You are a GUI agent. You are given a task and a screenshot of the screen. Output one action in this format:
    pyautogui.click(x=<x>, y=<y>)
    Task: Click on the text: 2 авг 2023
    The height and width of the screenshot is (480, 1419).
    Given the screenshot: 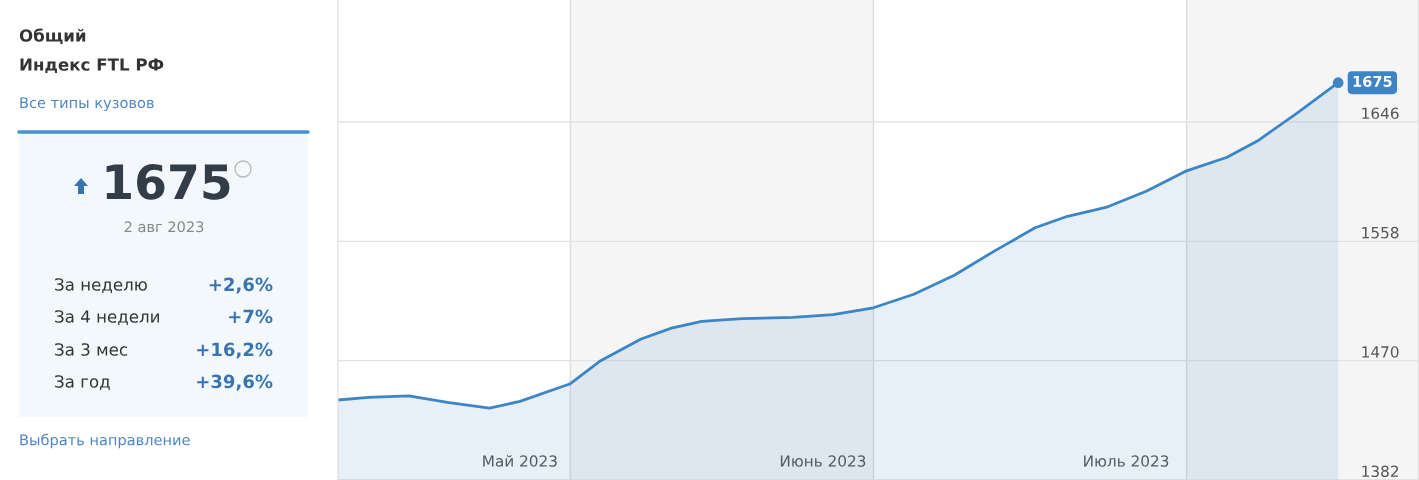 What is the action you would take?
    pyautogui.click(x=164, y=227)
    